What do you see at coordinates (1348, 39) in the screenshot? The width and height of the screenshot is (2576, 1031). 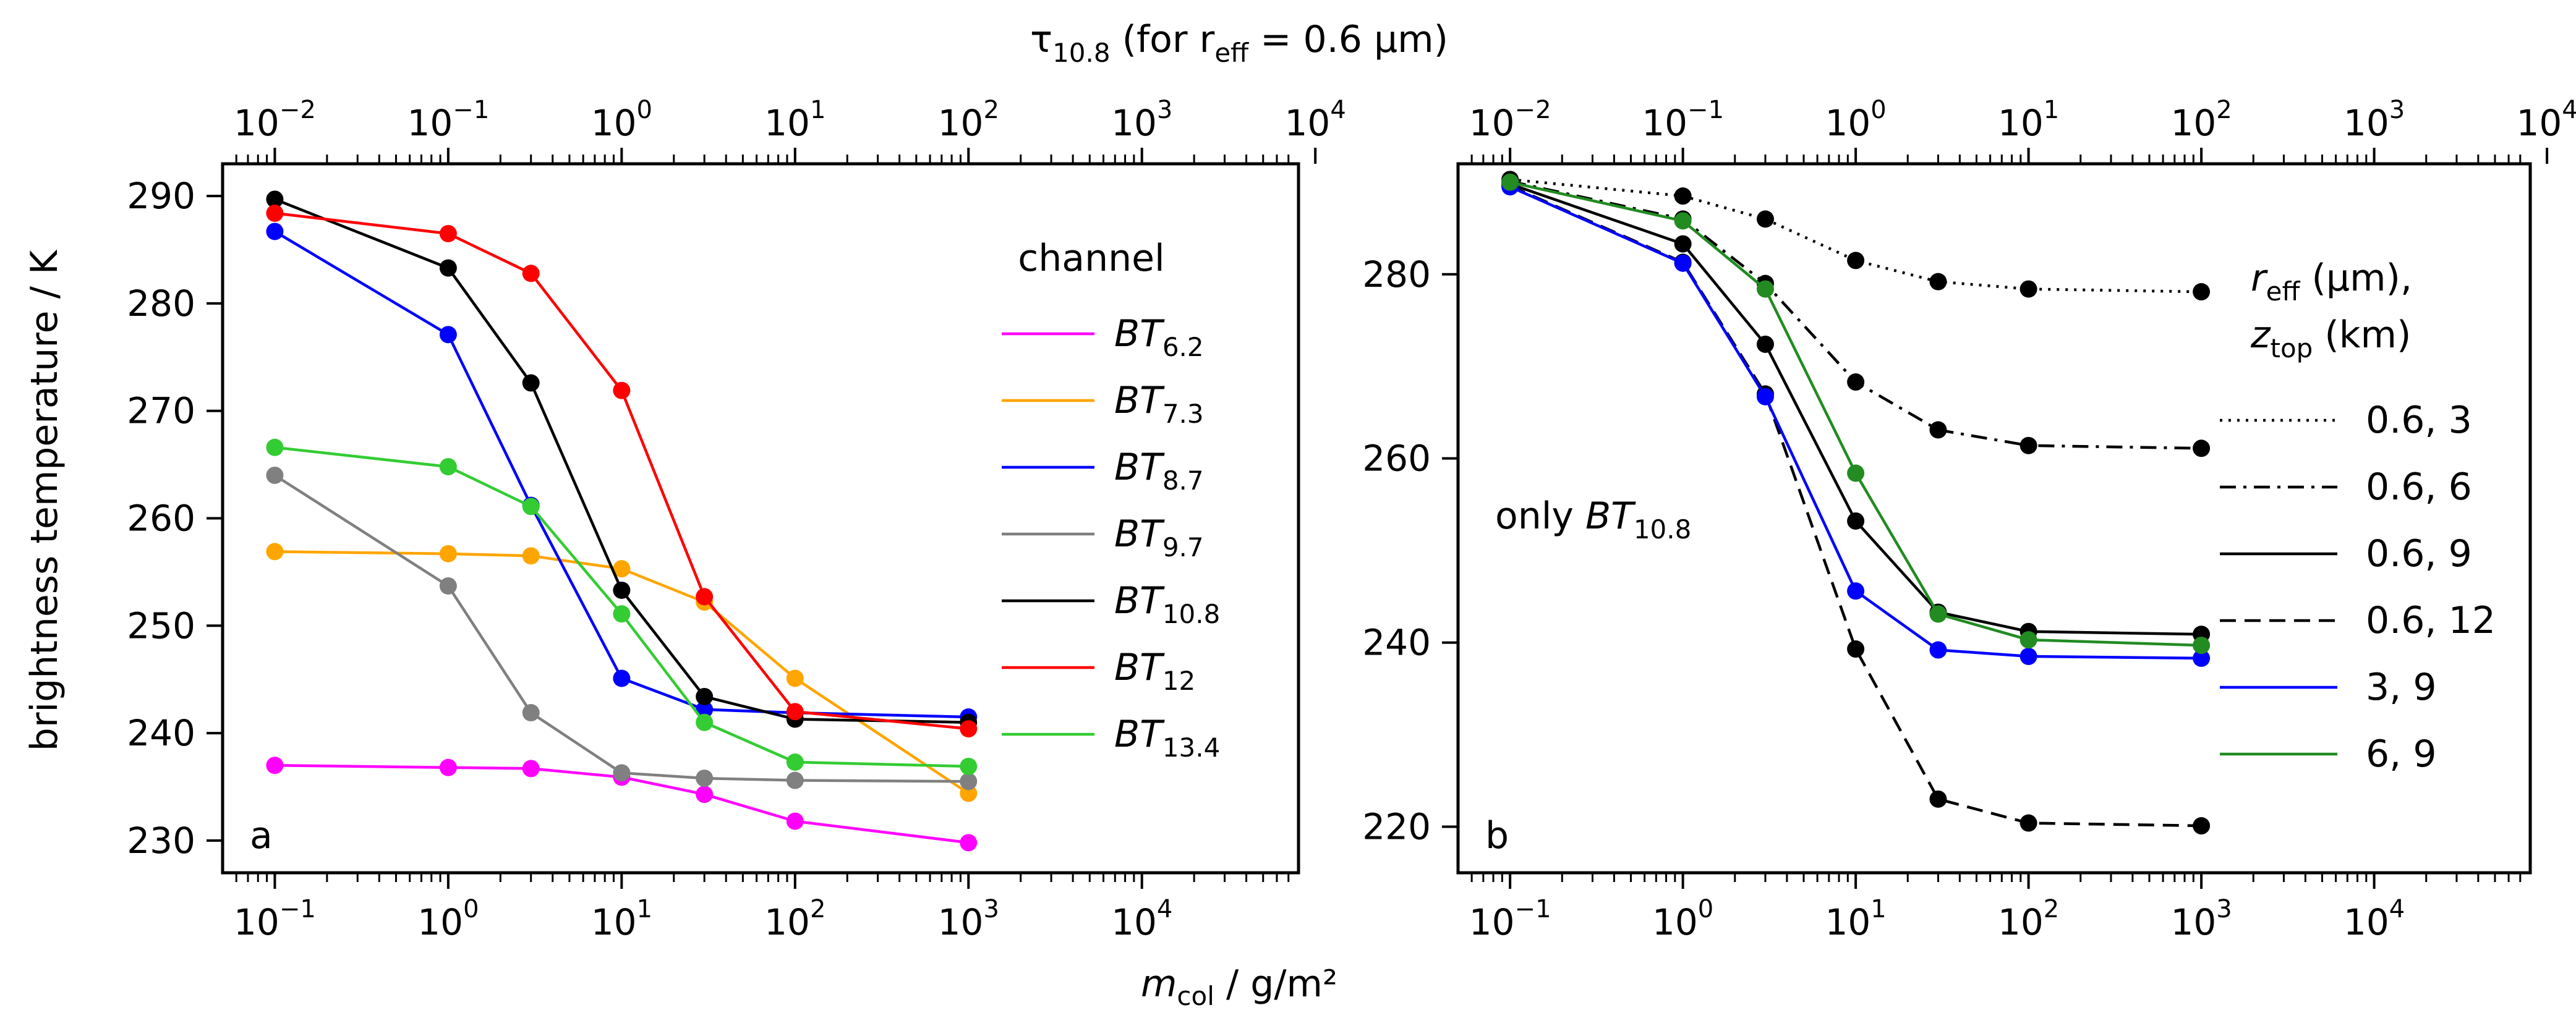 I see `top-axis-label-tail: = 0.6 μm)` at bounding box center [1348, 39].